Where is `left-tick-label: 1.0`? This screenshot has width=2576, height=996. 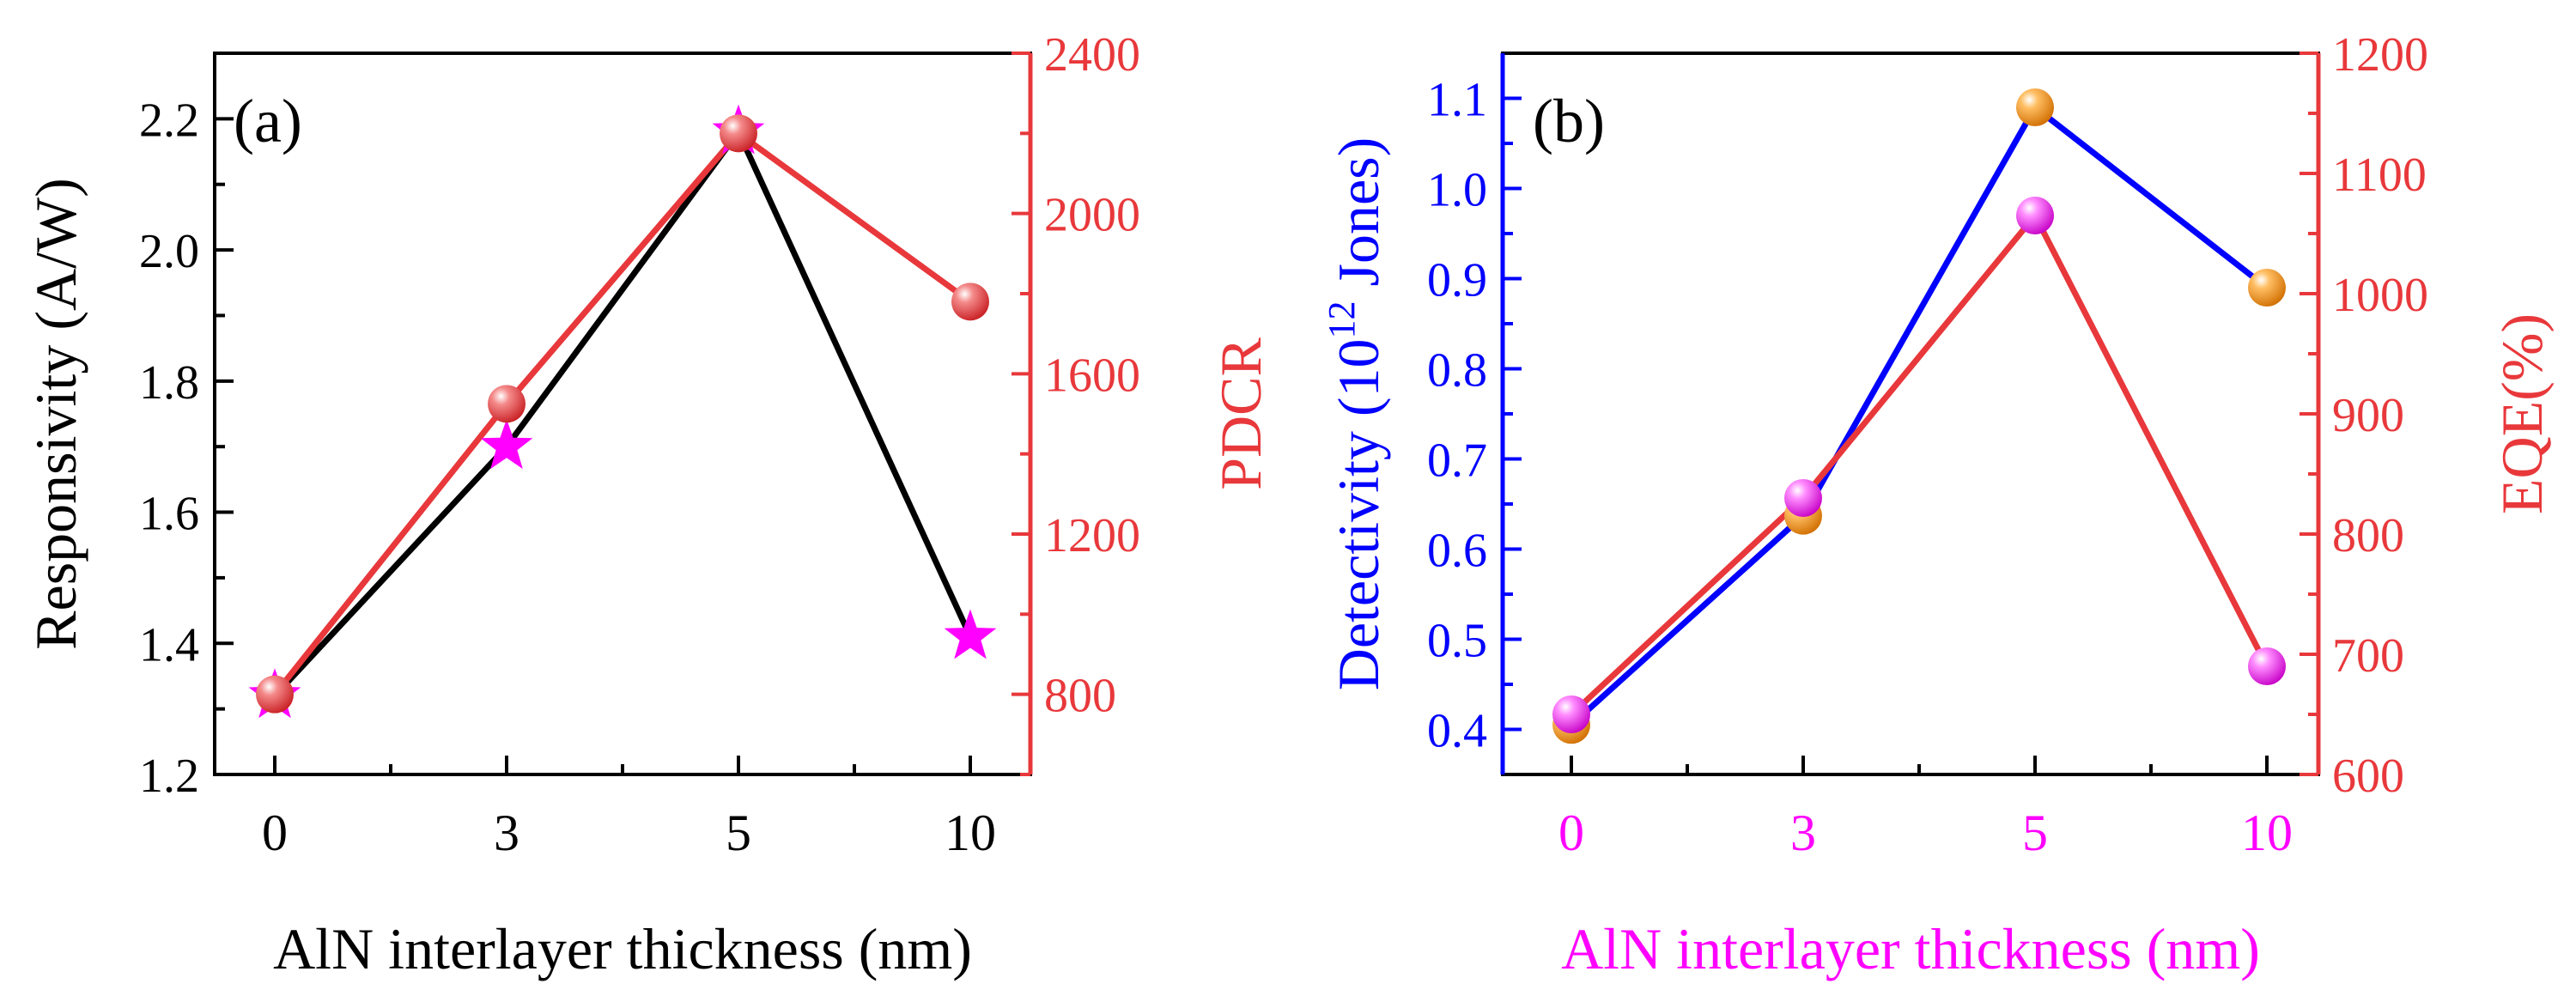
left-tick-label: 1.0 is located at coordinates (1457, 190).